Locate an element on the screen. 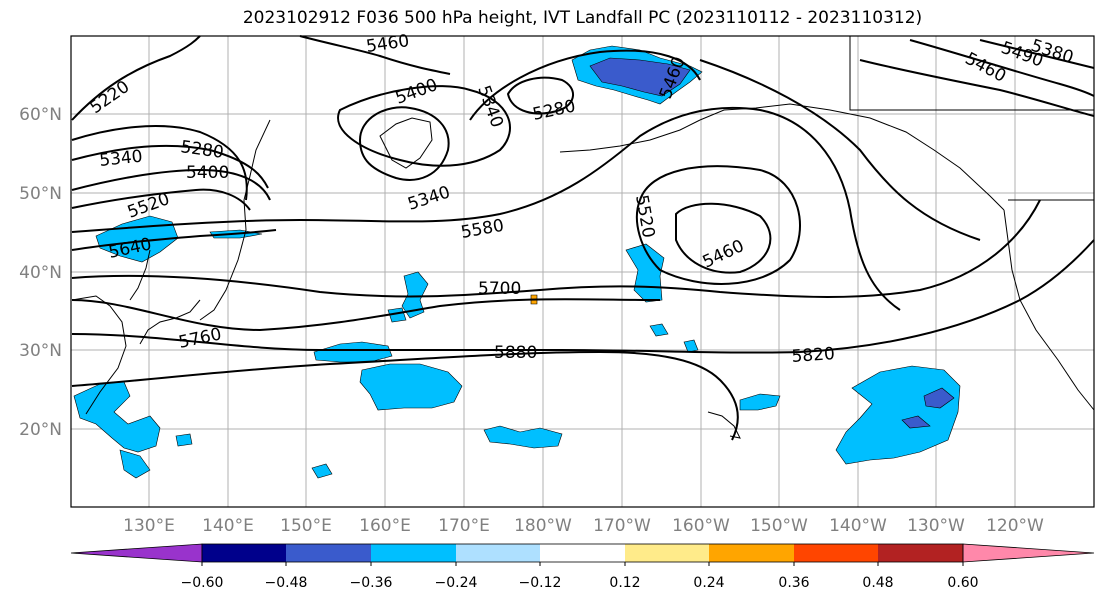 The image size is (1105, 601). contour-label: 5700 is located at coordinates (499, 289).